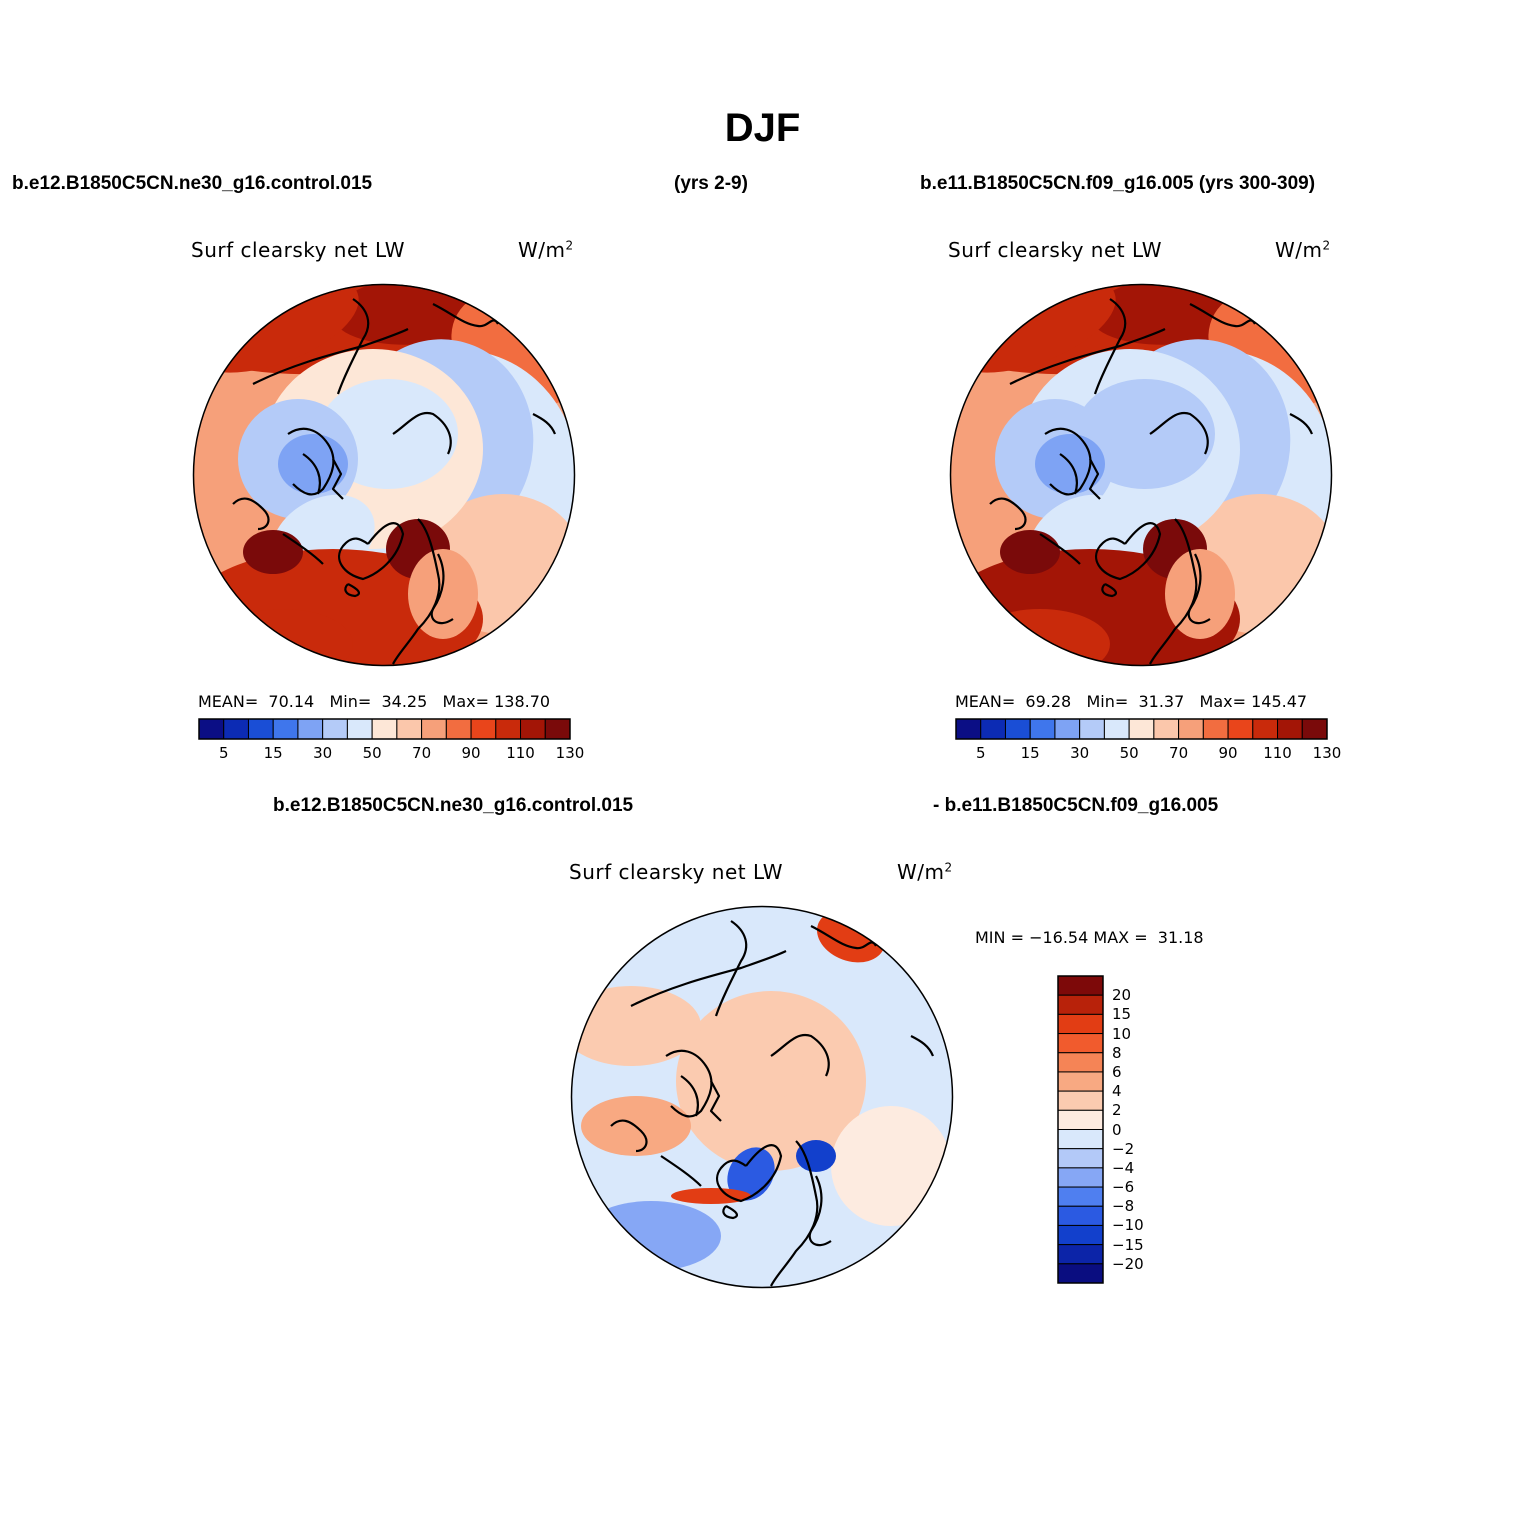  I want to click on panel1-colorbar, so click(384, 729).